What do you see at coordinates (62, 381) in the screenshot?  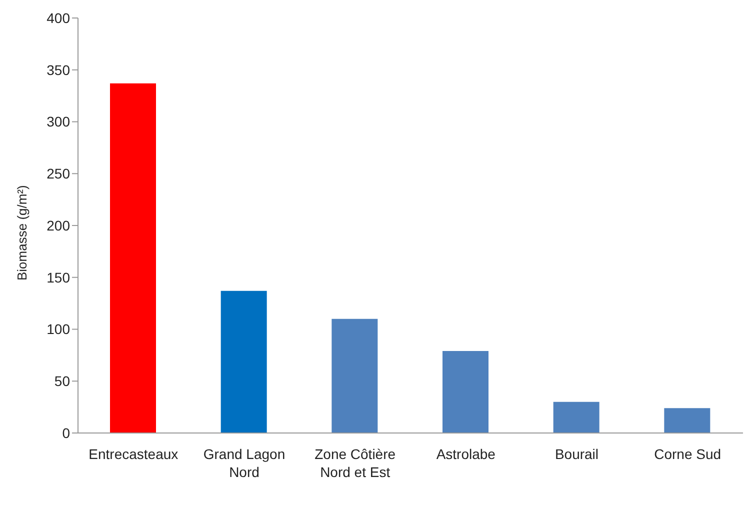 I see `y-tick-label: 50` at bounding box center [62, 381].